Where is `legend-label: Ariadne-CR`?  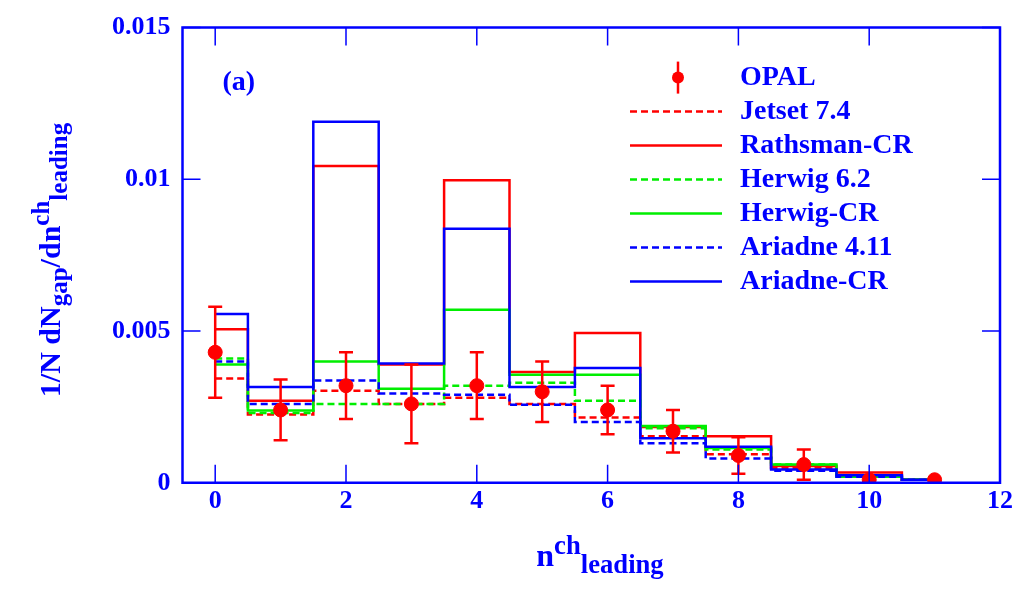 legend-label: Ariadne-CR is located at coordinates (814, 279).